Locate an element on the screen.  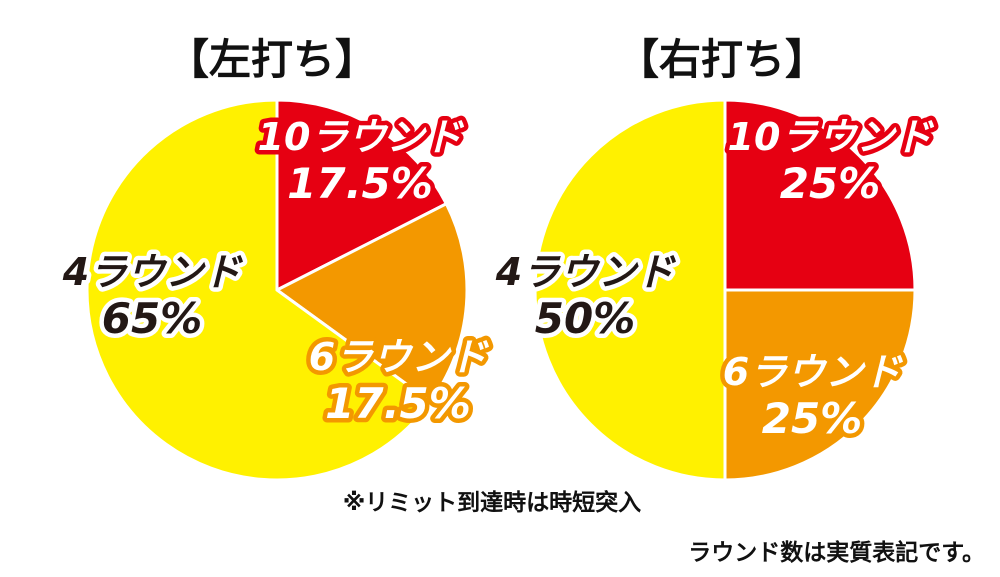
slice-percent-round6: 25% is located at coordinates (812, 418).